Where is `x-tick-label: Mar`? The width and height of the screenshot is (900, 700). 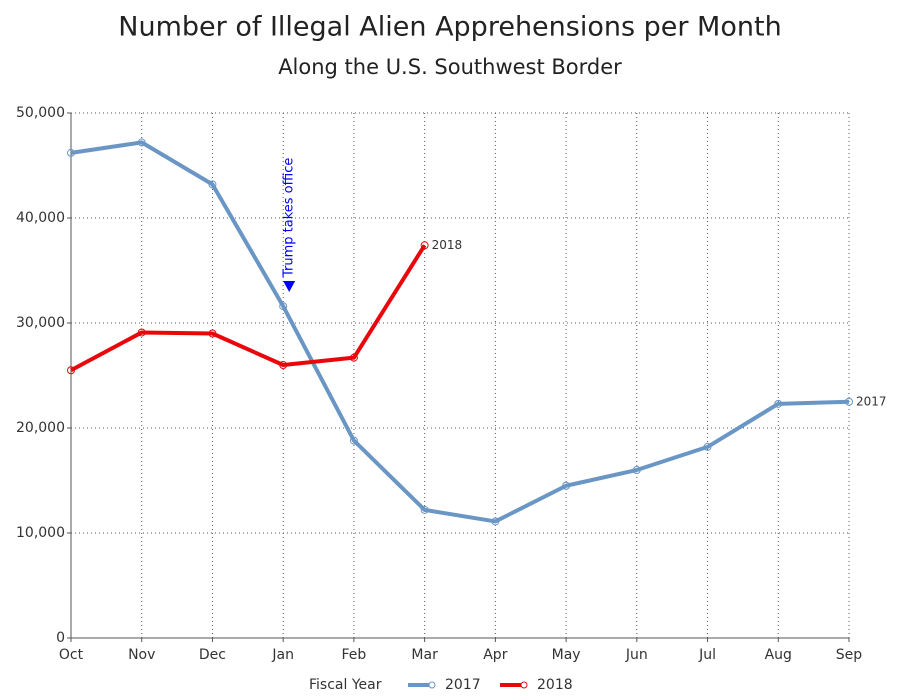
x-tick-label: Mar is located at coordinates (424, 655).